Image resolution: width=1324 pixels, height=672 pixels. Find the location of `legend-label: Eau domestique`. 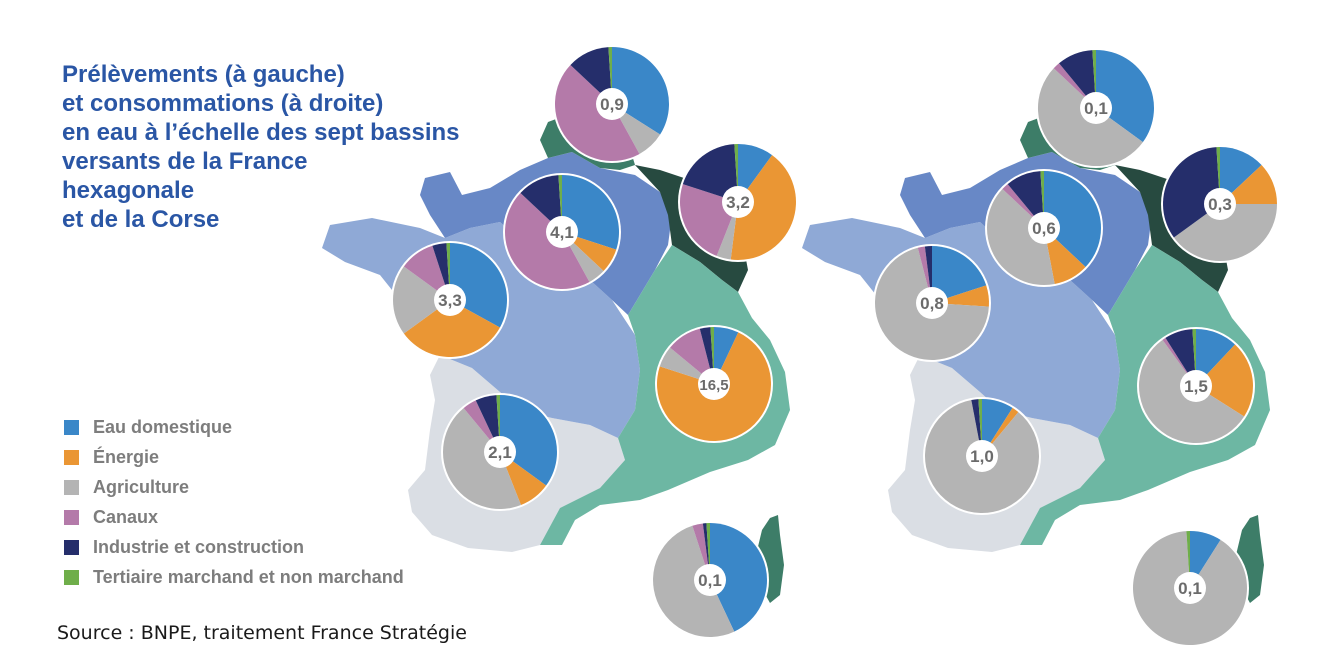

legend-label: Eau domestique is located at coordinates (163, 426).